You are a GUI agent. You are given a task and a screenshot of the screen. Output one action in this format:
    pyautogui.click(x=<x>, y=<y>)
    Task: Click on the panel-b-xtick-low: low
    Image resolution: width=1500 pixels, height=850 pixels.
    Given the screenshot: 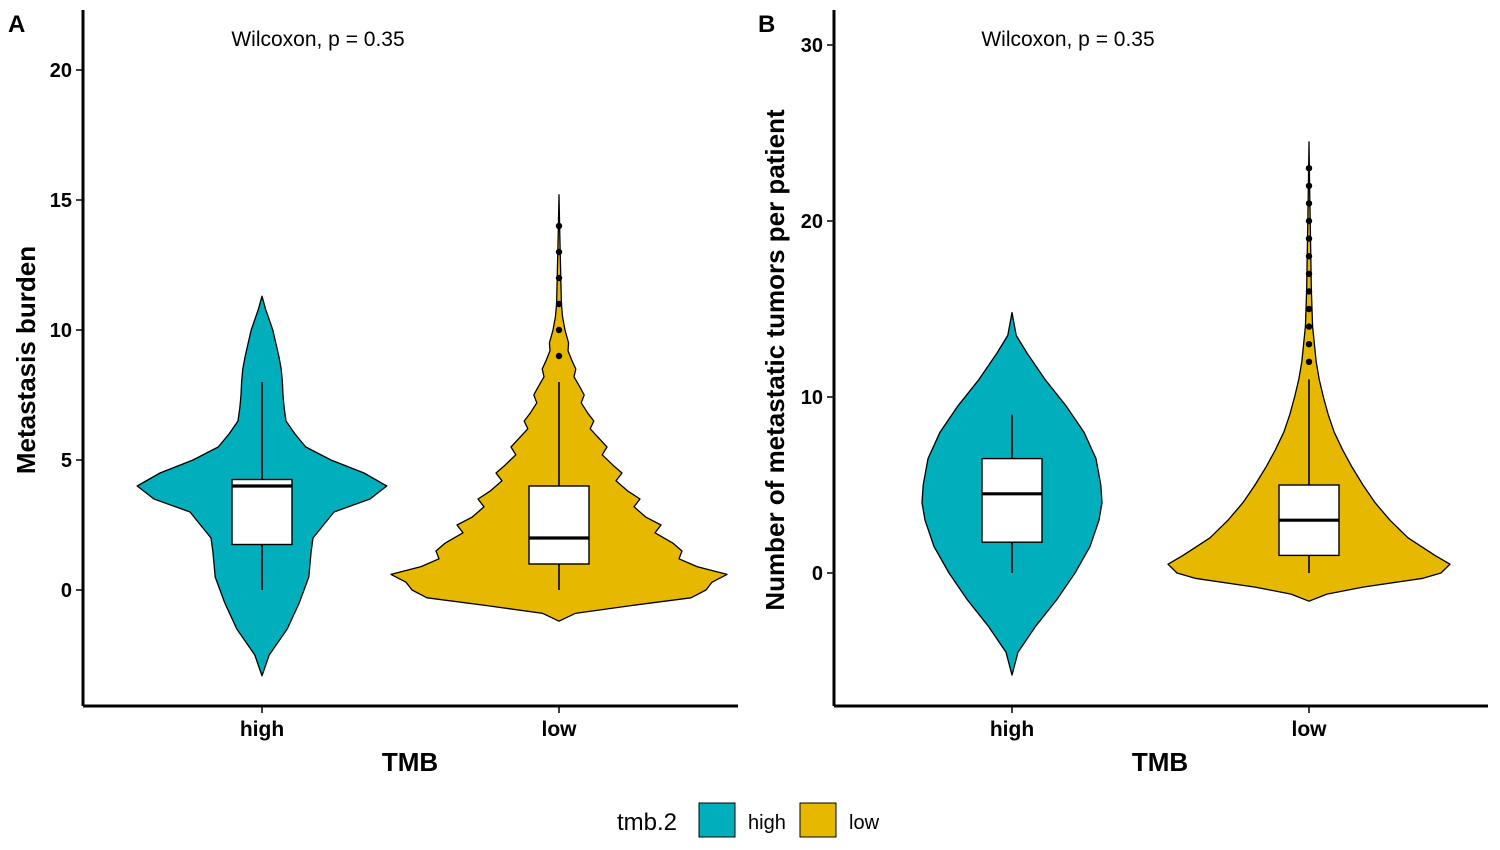 What is the action you would take?
    pyautogui.click(x=1310, y=729)
    